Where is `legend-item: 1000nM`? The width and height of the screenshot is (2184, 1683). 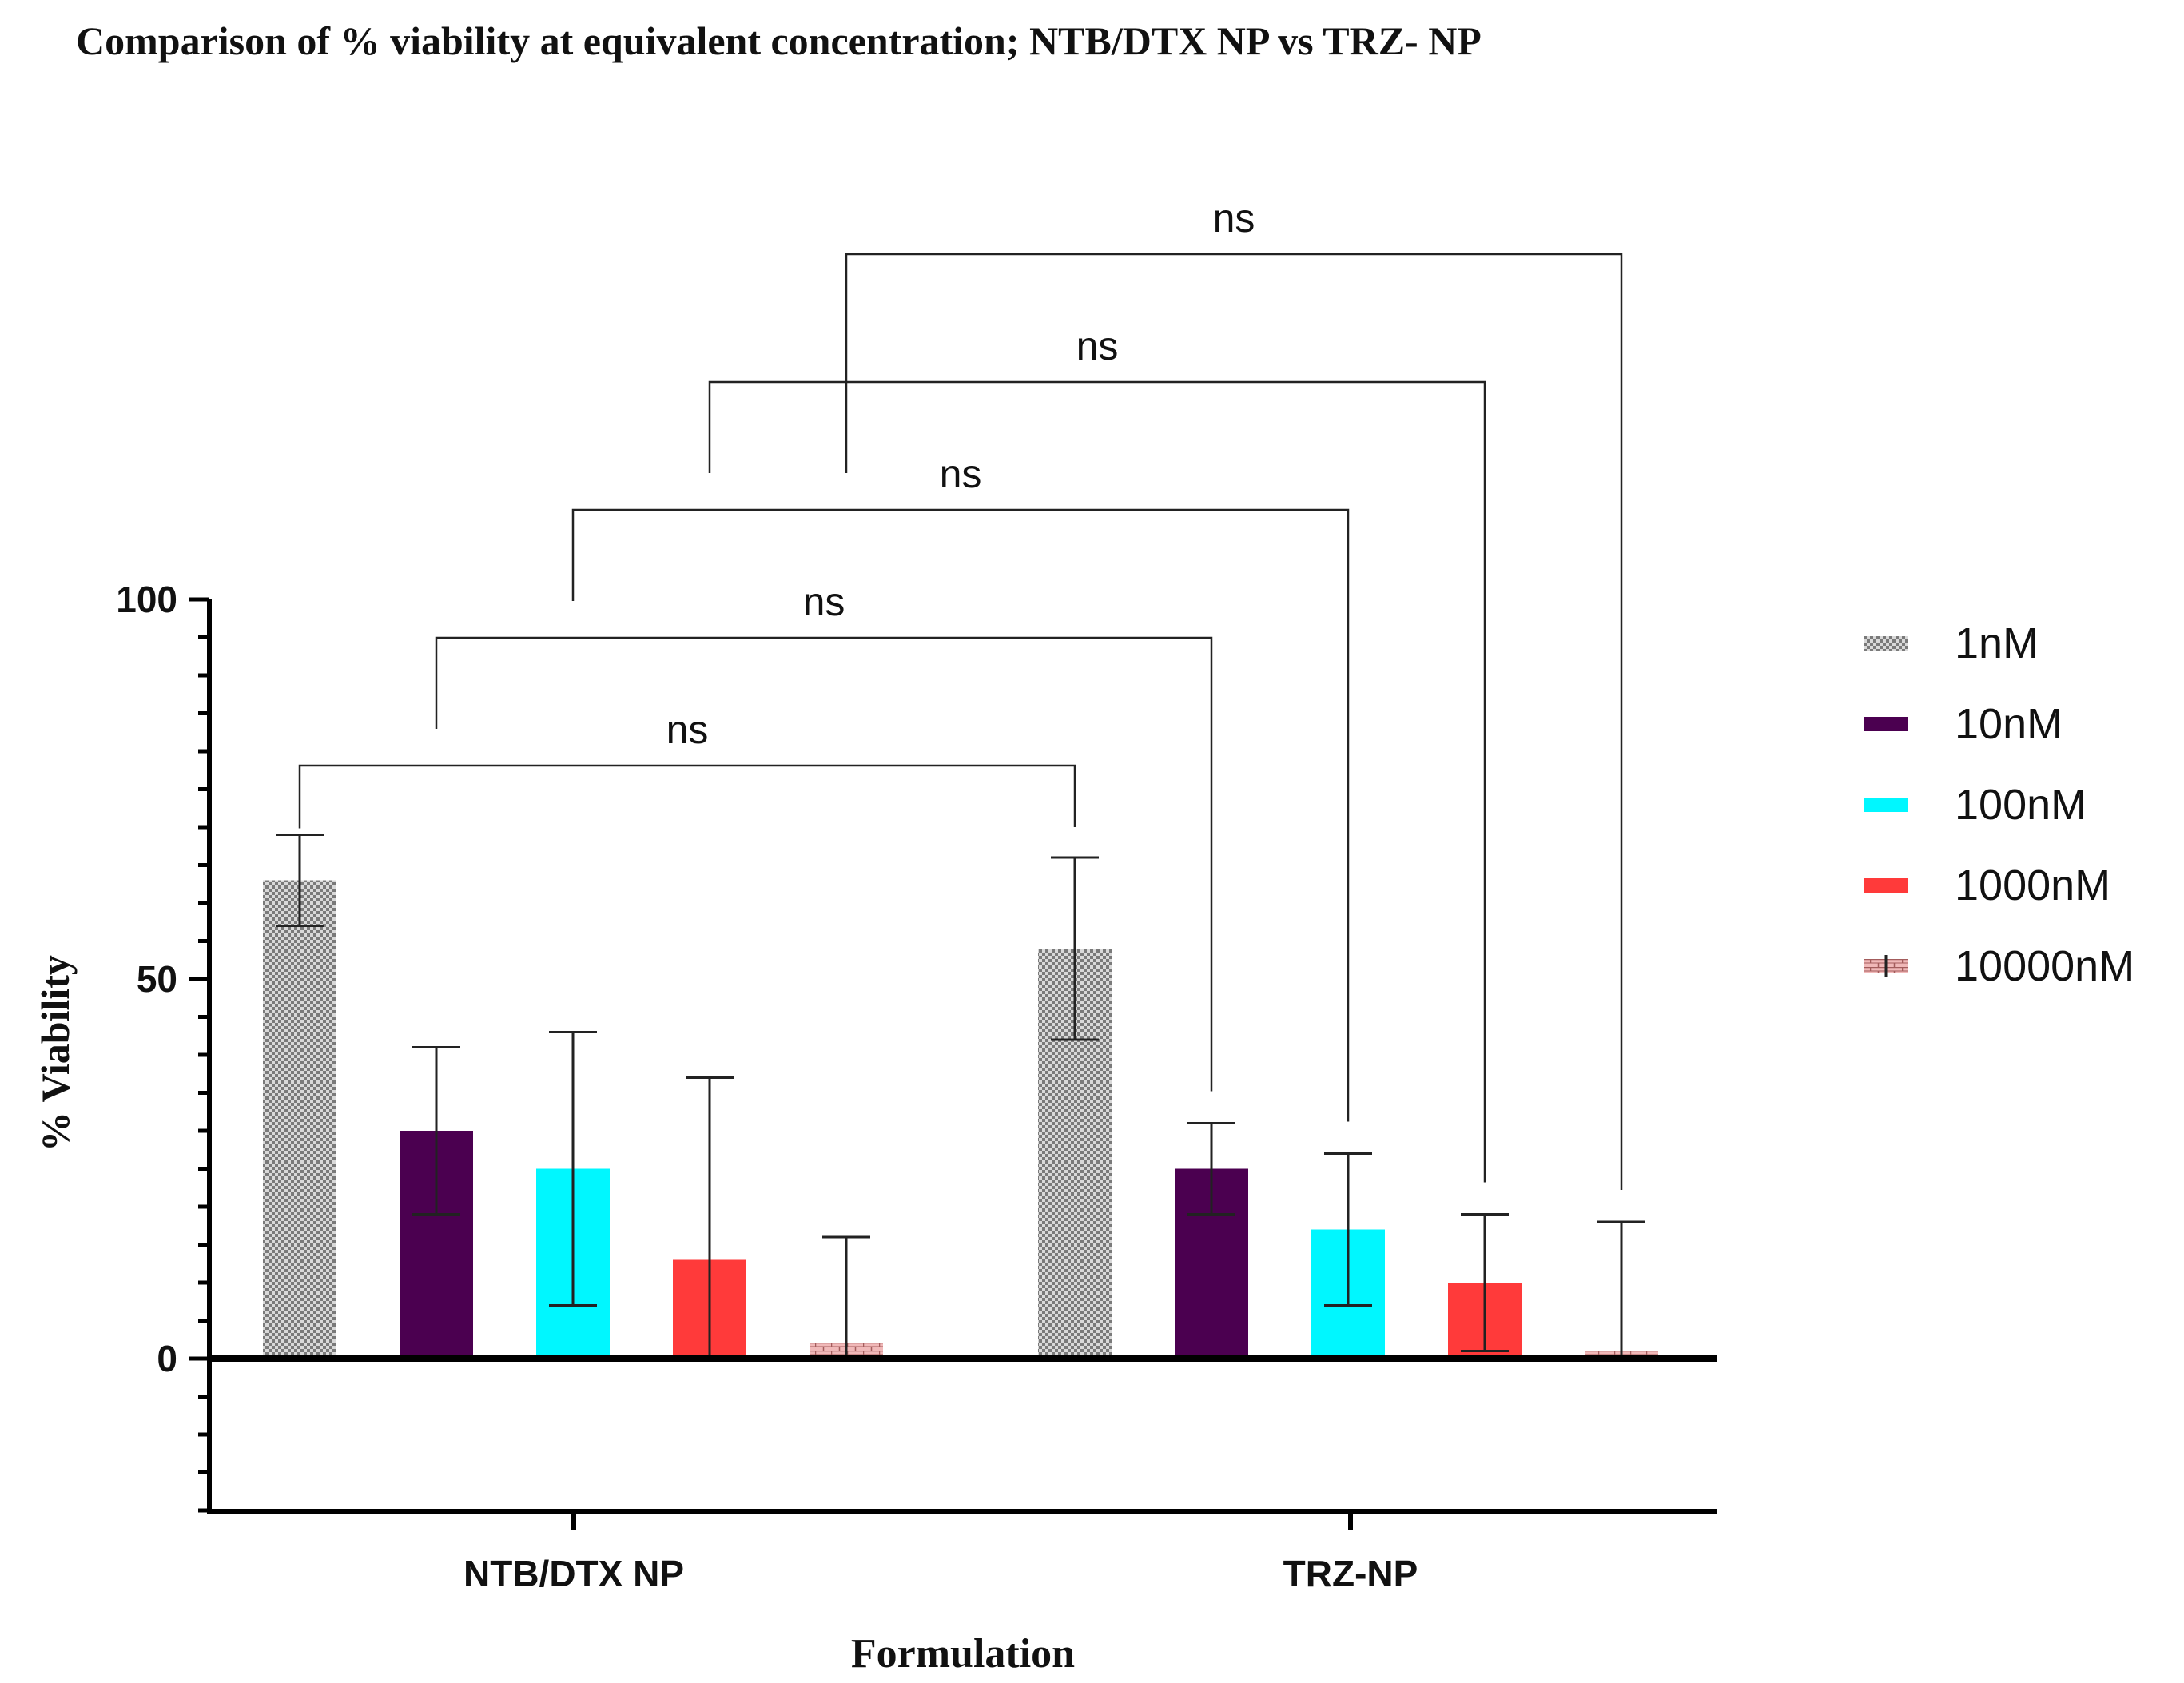 legend-item: 1000nM is located at coordinates (1987, 885).